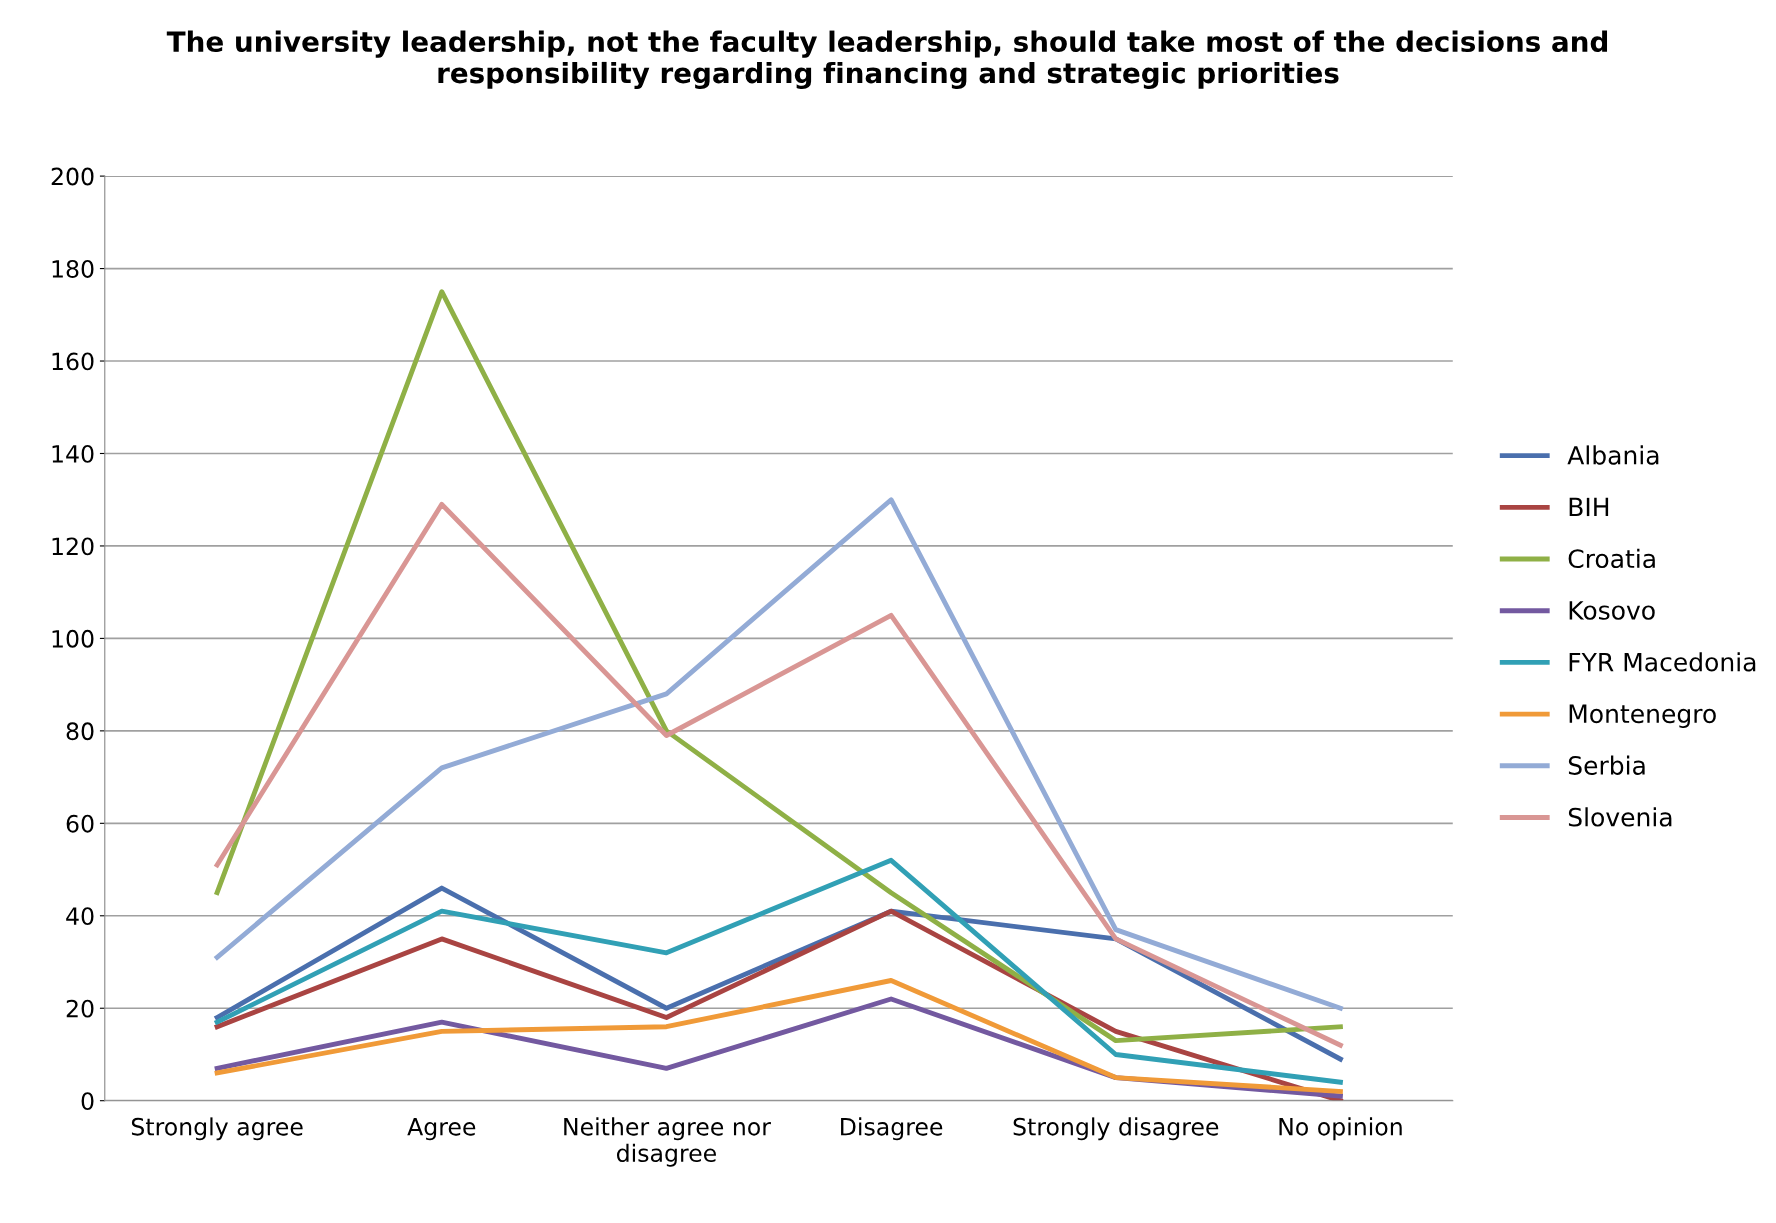 Image resolution: width=1776 pixels, height=1223 pixels. What do you see at coordinates (80, 916) in the screenshot?
I see `y-tick-label: 40` at bounding box center [80, 916].